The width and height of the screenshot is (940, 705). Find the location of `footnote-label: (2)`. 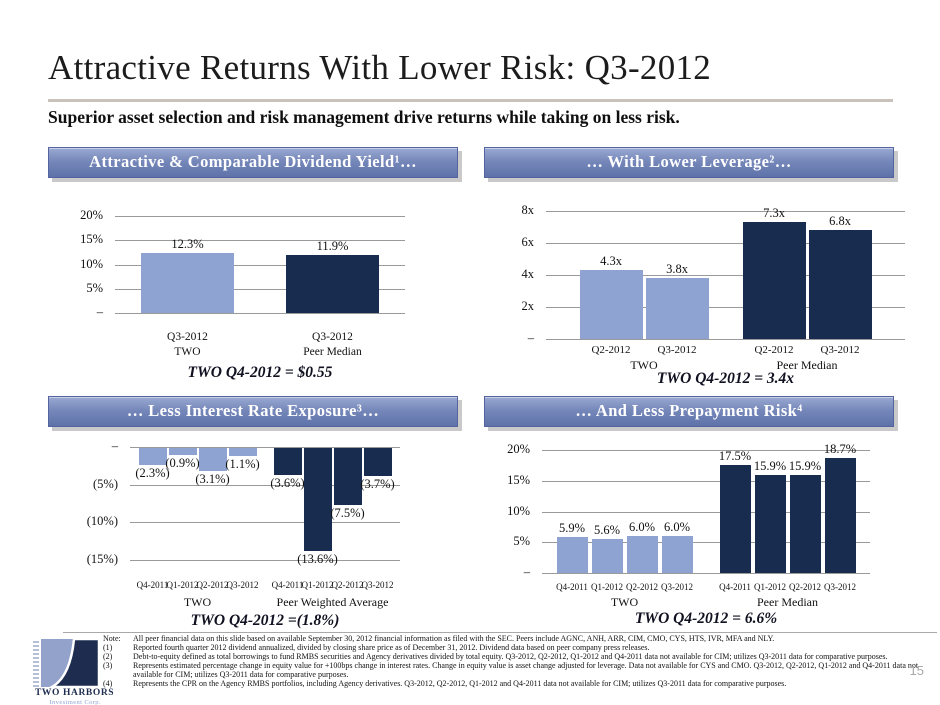

footnote-label: (2) is located at coordinates (108, 656).